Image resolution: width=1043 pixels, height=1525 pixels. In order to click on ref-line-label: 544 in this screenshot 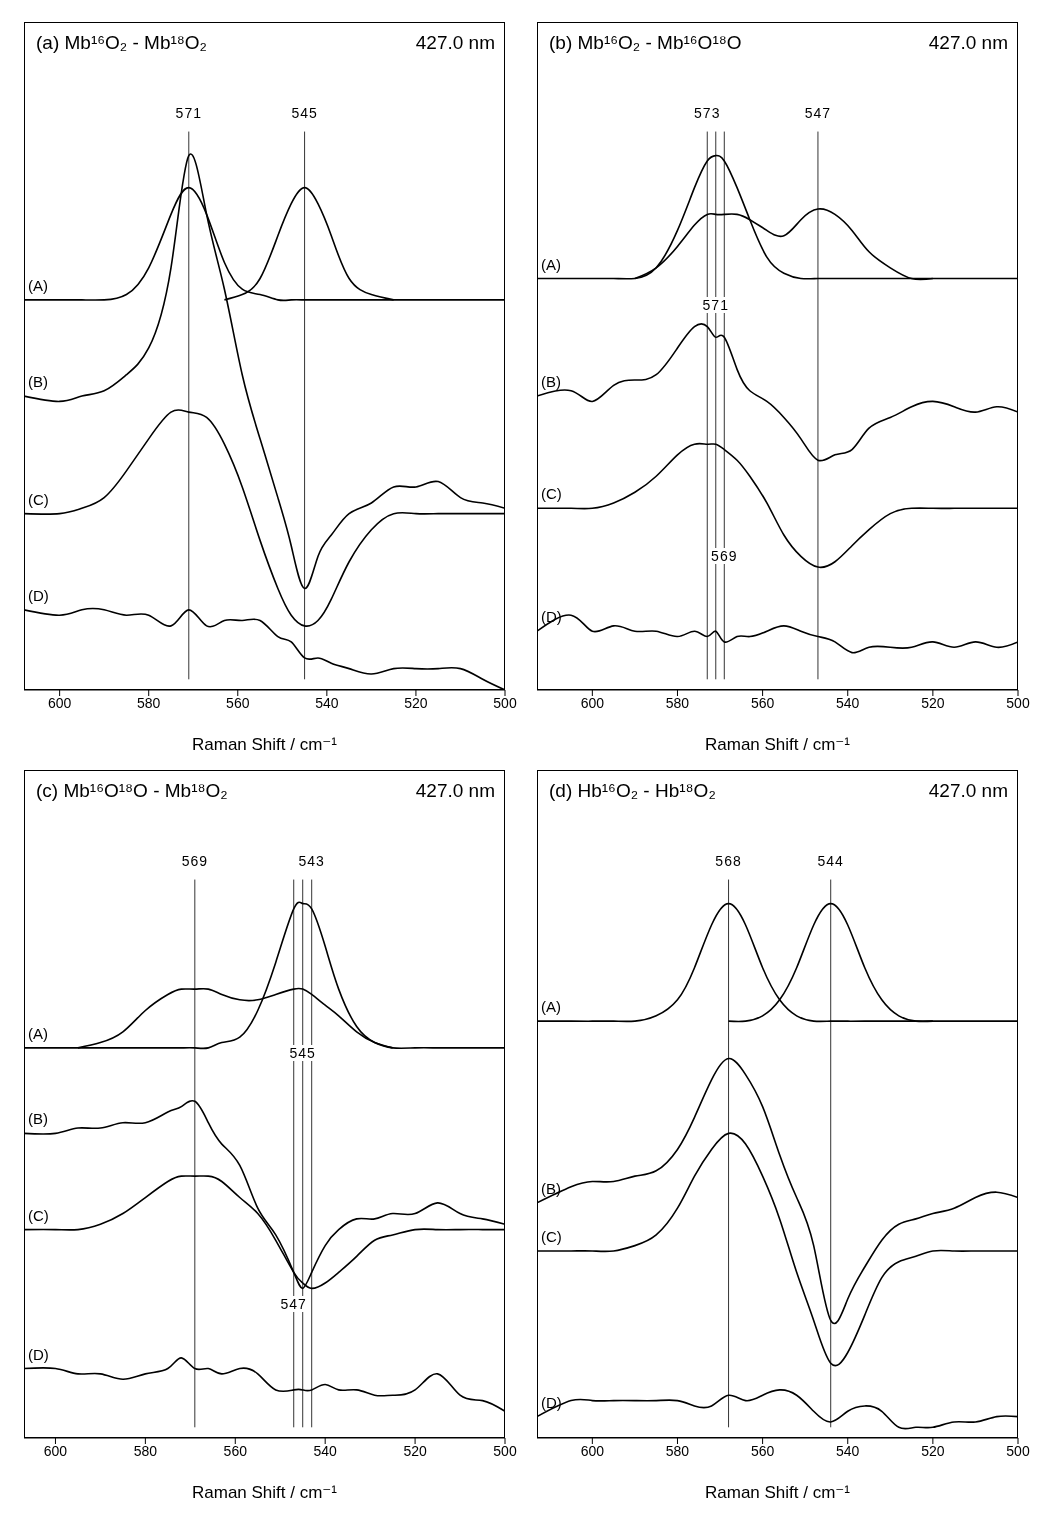, I will do `click(830, 860)`.